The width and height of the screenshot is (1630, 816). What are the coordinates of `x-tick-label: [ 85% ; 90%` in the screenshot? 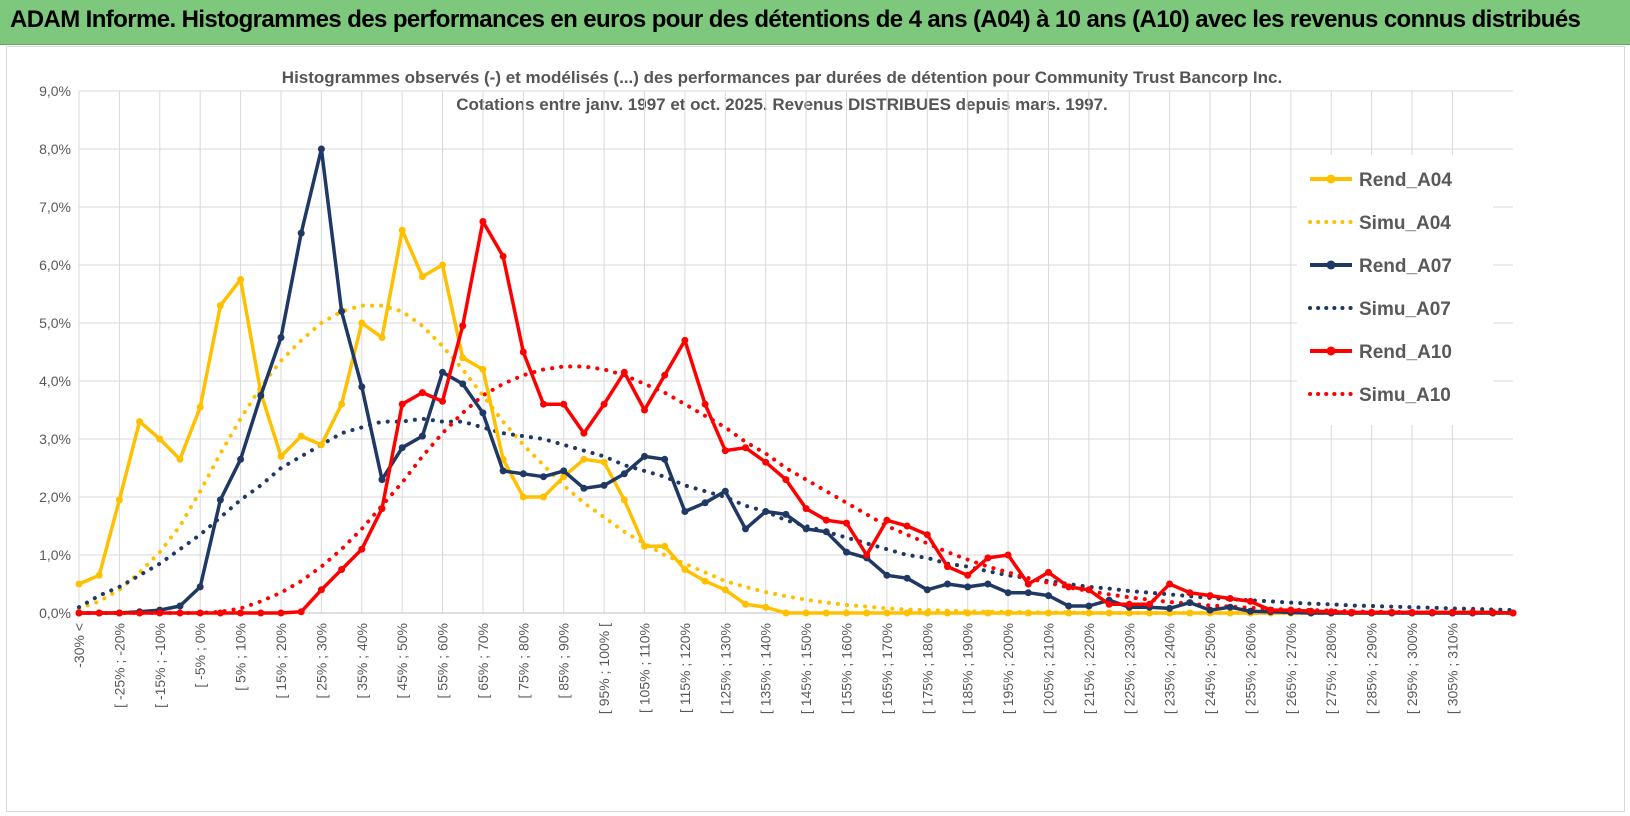 It's located at (564, 661).